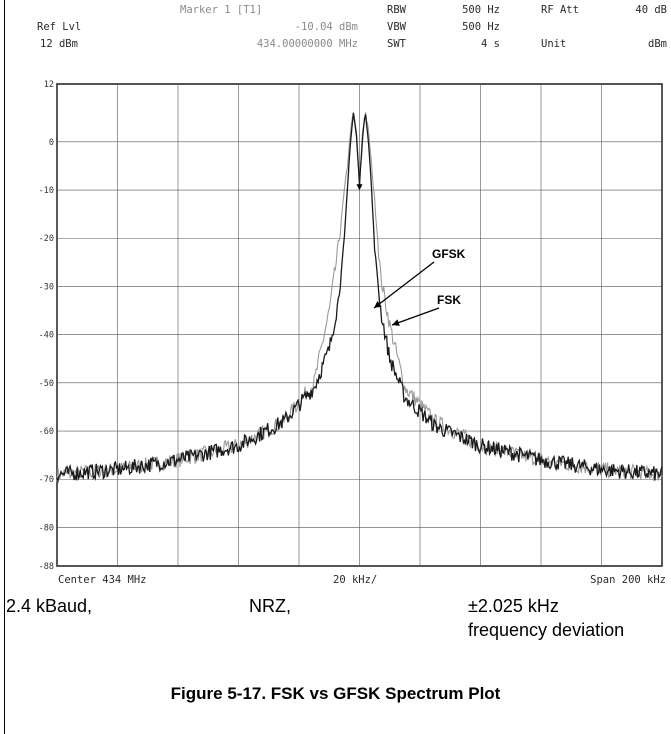  Describe the element at coordinates (221, 10) in the screenshot. I see `marker-label: Marker 1 [T1]` at that location.